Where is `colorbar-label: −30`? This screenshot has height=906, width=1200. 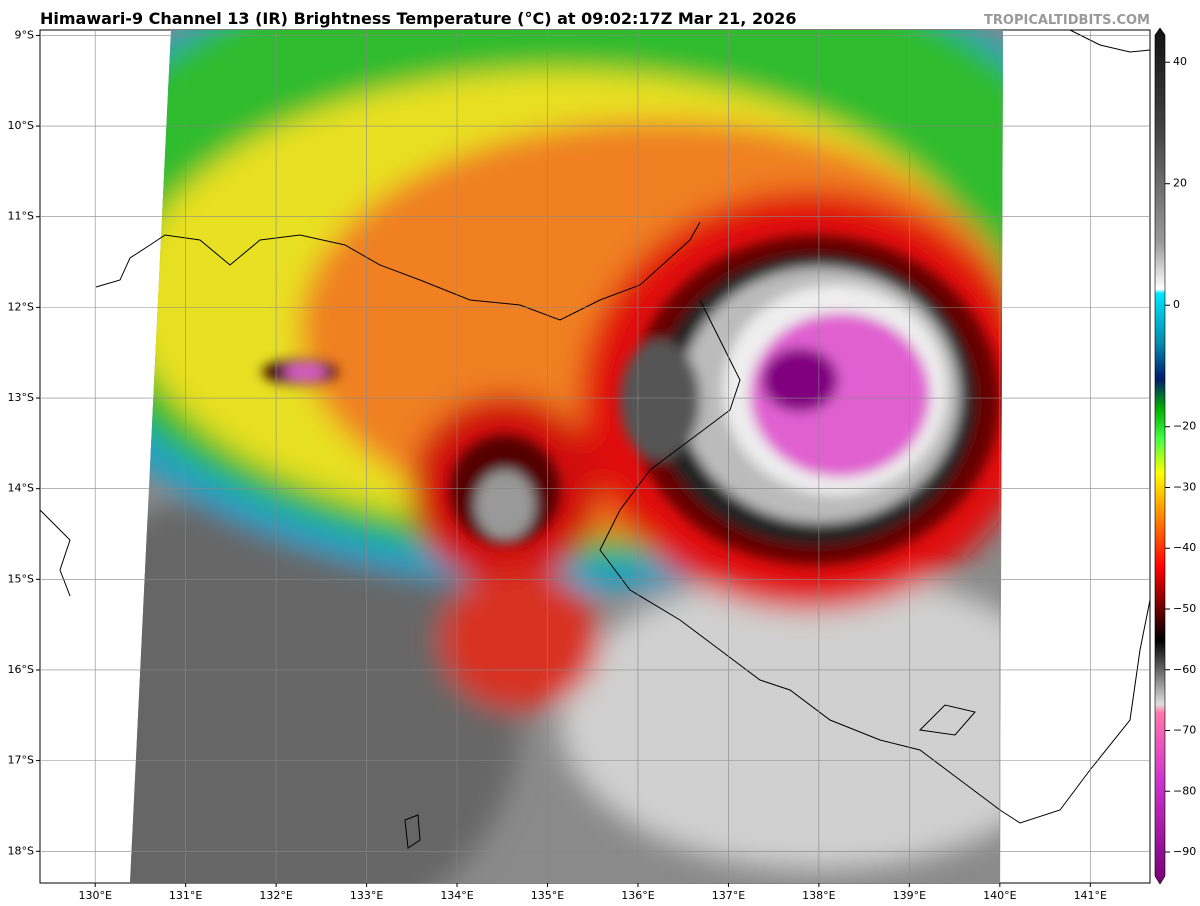 colorbar-label: −30 is located at coordinates (1184, 486).